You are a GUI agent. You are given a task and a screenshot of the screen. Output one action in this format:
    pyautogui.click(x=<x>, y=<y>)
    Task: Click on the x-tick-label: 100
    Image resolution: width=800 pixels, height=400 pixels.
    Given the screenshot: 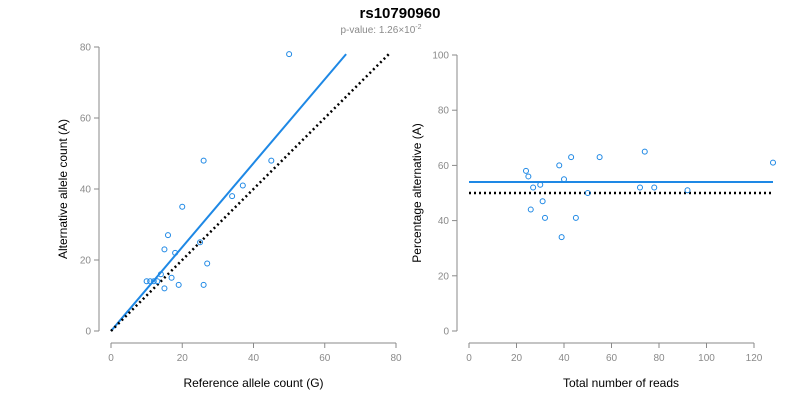 What is the action you would take?
    pyautogui.click(x=706, y=358)
    